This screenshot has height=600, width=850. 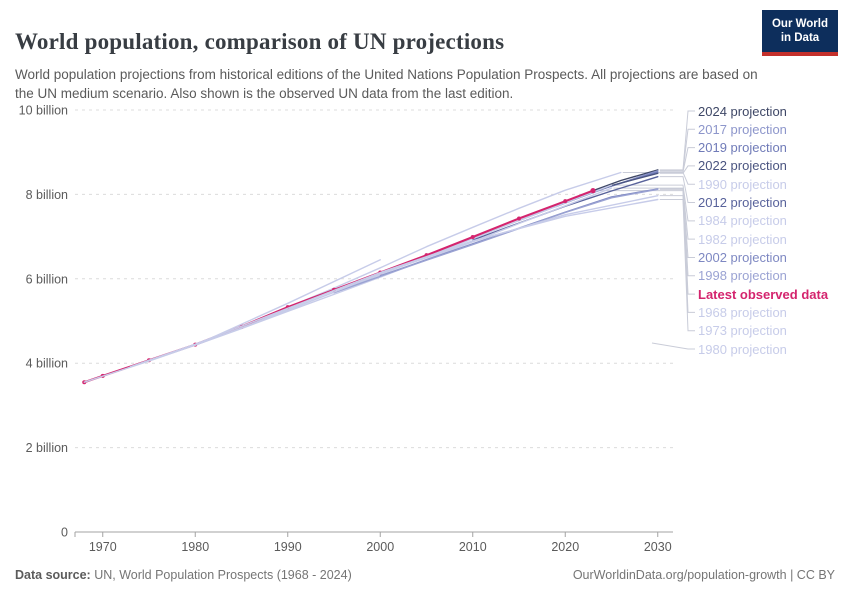 What do you see at coordinates (195, 547) in the screenshot?
I see `x-tick-label: 1980` at bounding box center [195, 547].